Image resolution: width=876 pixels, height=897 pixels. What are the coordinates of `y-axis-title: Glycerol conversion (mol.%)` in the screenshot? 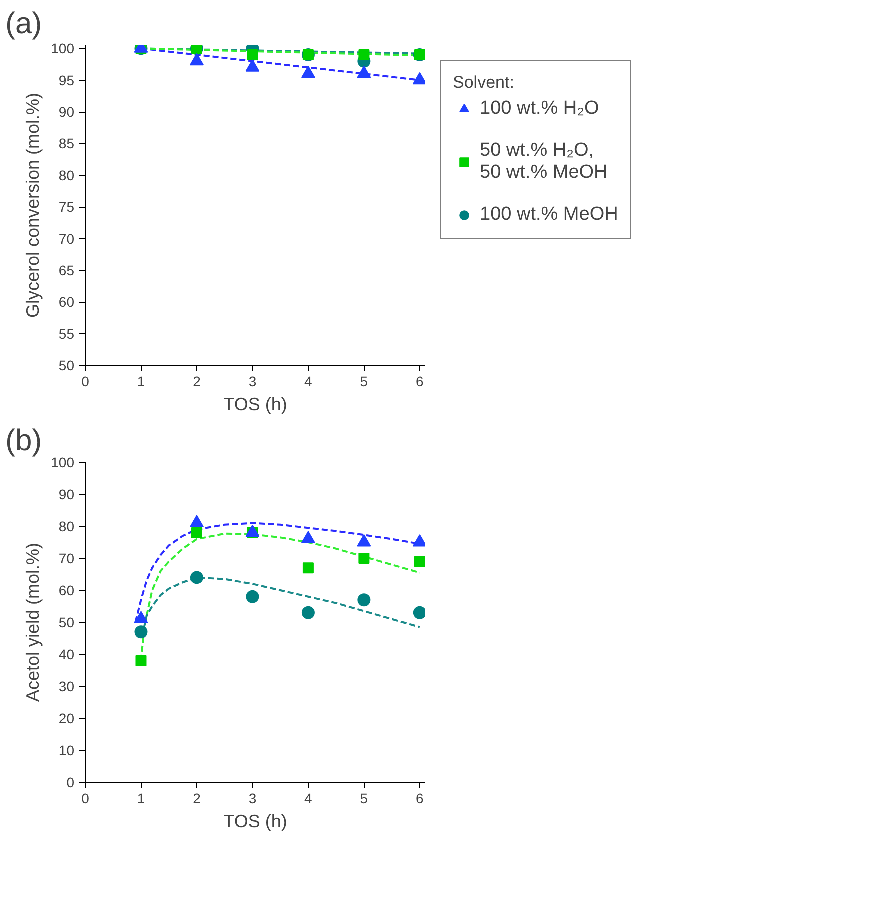 It's located at (33, 205).